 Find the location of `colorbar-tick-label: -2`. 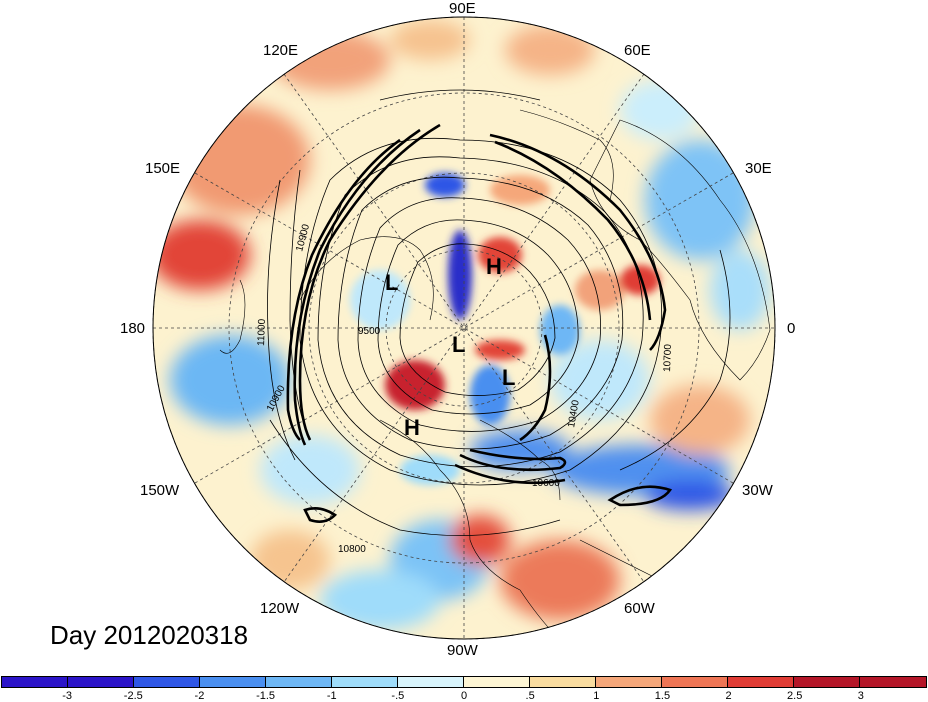

colorbar-tick-label: -2 is located at coordinates (199, 696).